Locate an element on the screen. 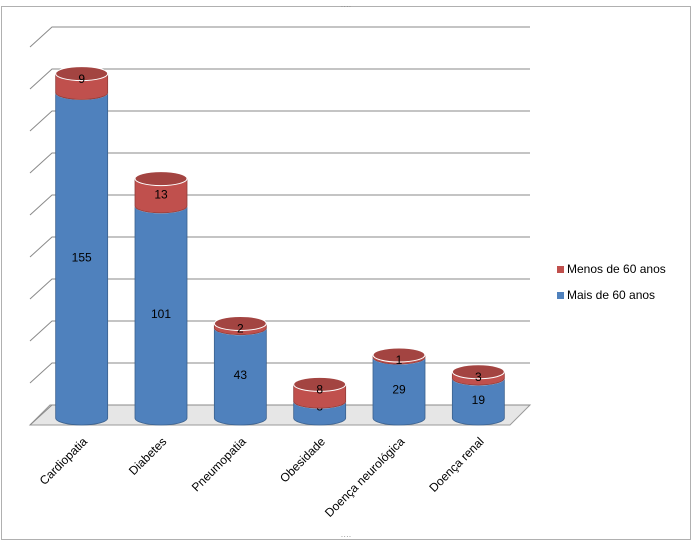 The image size is (693, 543). data-label: 3 is located at coordinates (478, 377).